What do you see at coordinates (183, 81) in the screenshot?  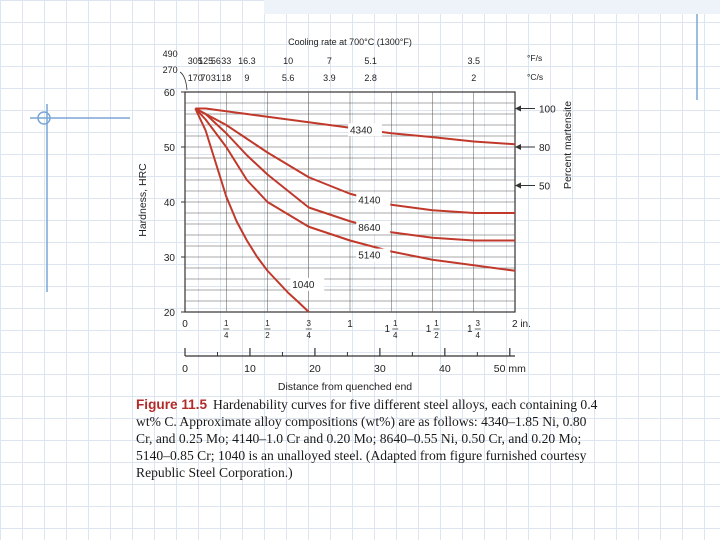 I see `cooling-pointer-line` at bounding box center [183, 81].